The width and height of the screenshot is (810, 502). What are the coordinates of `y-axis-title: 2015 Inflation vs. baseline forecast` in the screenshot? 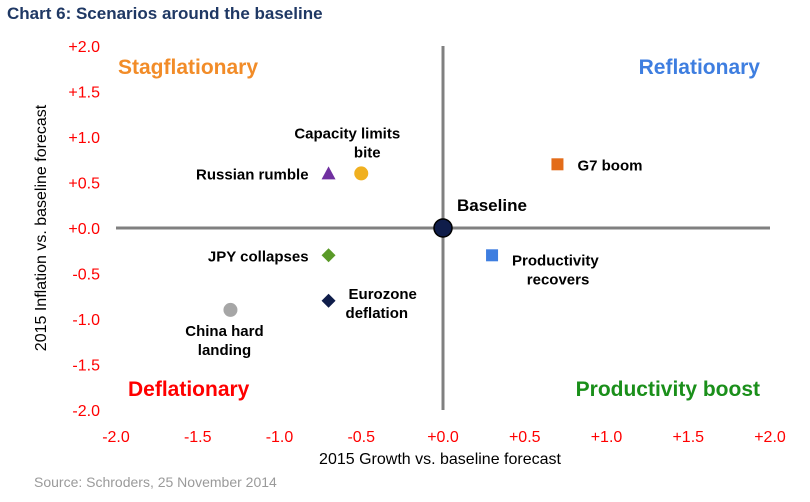 It's located at (41, 227).